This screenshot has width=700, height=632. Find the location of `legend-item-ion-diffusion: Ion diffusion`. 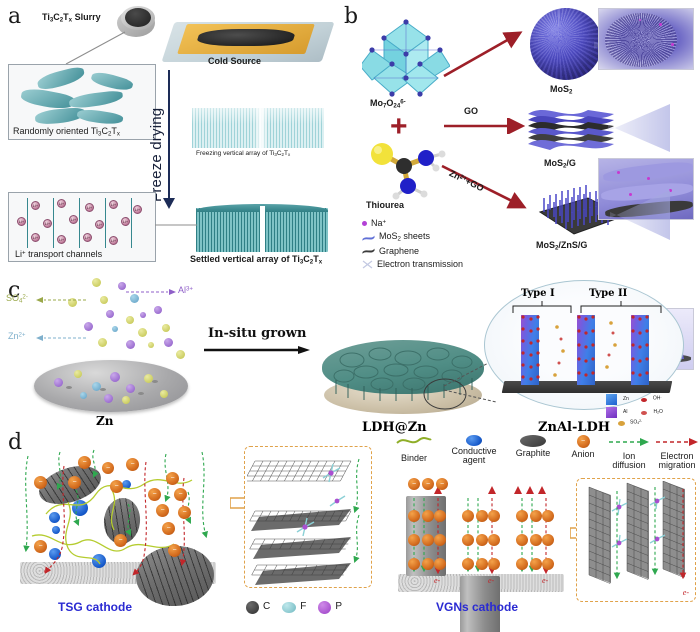

legend-item-ion-diffusion: Ion diffusion is located at coordinates (629, 452).